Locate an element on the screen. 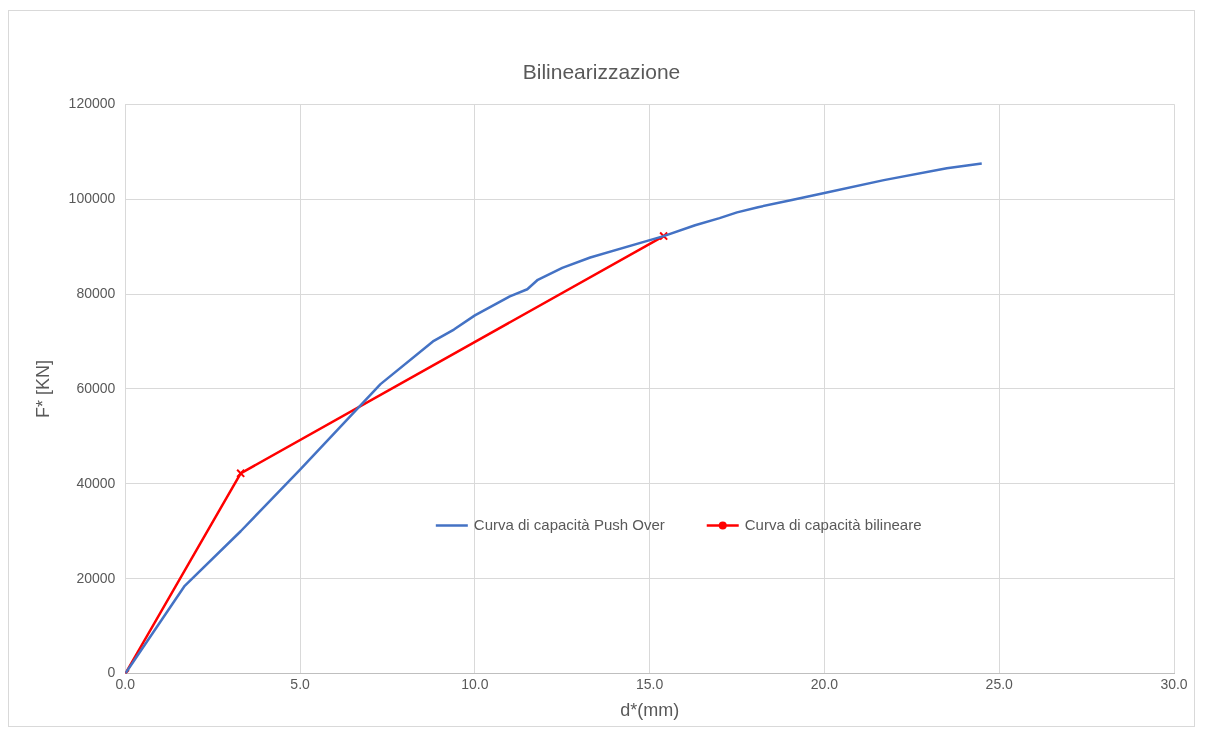 The width and height of the screenshot is (1205, 733). y-axis-title: F* [KN] is located at coordinates (42, 388).